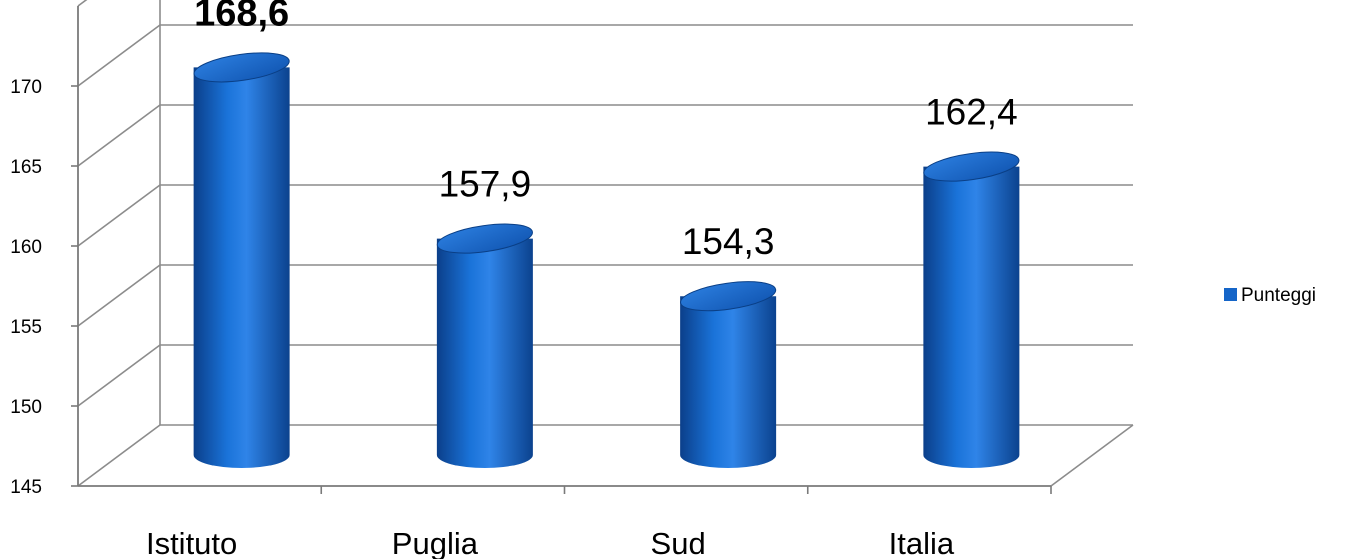 Image resolution: width=1350 pixels, height=559 pixels. Describe the element at coordinates (191, 542) in the screenshot. I see `category-label: Istituto` at that location.